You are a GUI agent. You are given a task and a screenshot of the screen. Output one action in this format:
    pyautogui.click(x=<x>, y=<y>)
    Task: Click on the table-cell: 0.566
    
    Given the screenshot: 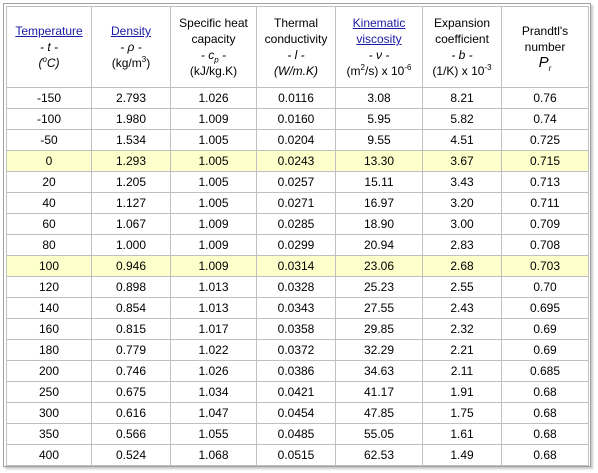 What is the action you would take?
    pyautogui.click(x=131, y=434)
    